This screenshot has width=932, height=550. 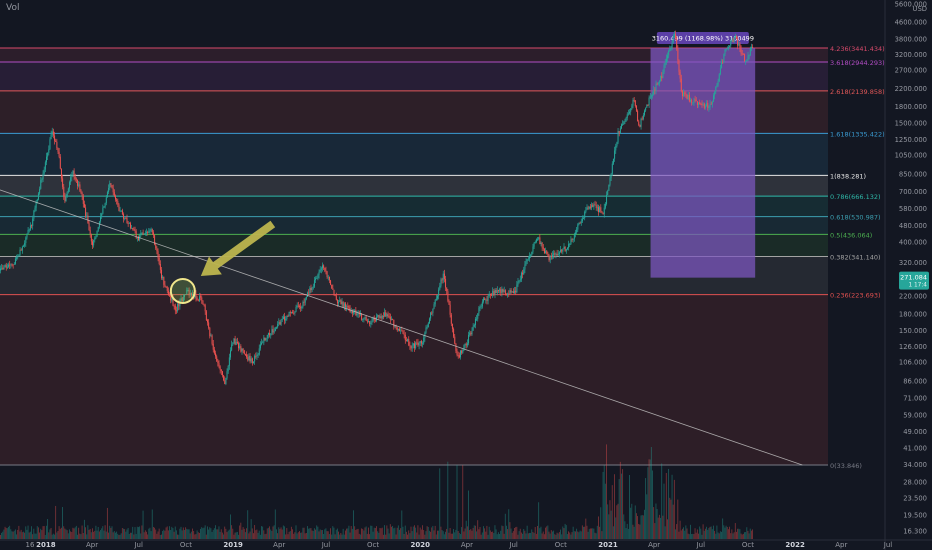 I want to click on y-tick-label: 34.000, so click(x=915, y=465).